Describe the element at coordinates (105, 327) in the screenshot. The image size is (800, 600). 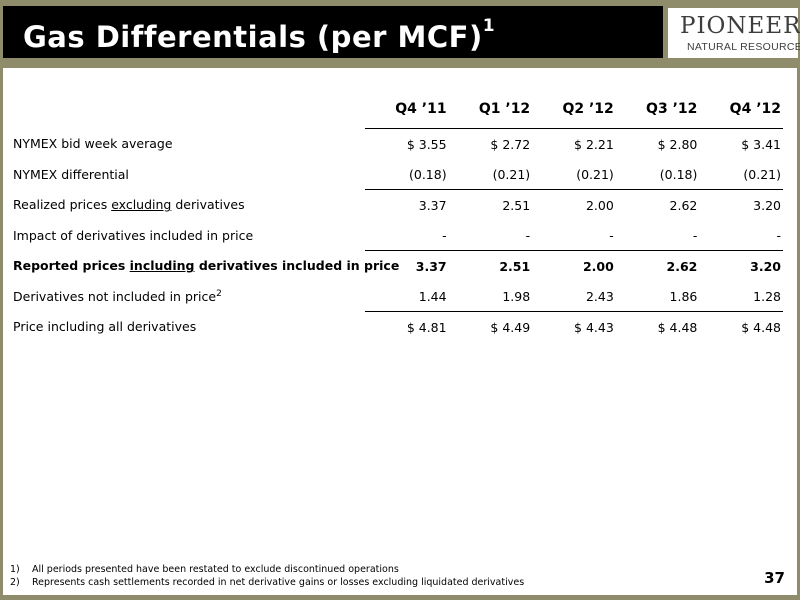
I see `row-label: Price including all derivatives` at that location.